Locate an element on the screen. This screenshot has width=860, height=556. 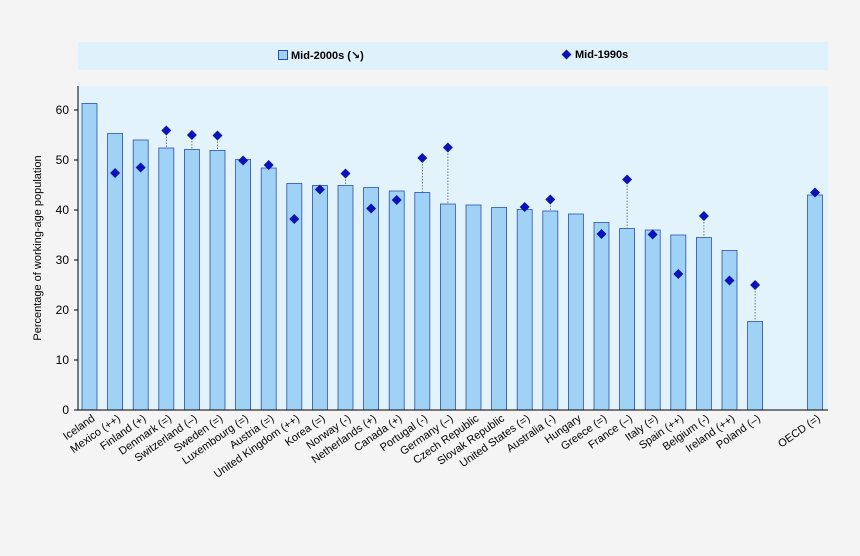
marker-oecd is located at coordinates (815, 192).